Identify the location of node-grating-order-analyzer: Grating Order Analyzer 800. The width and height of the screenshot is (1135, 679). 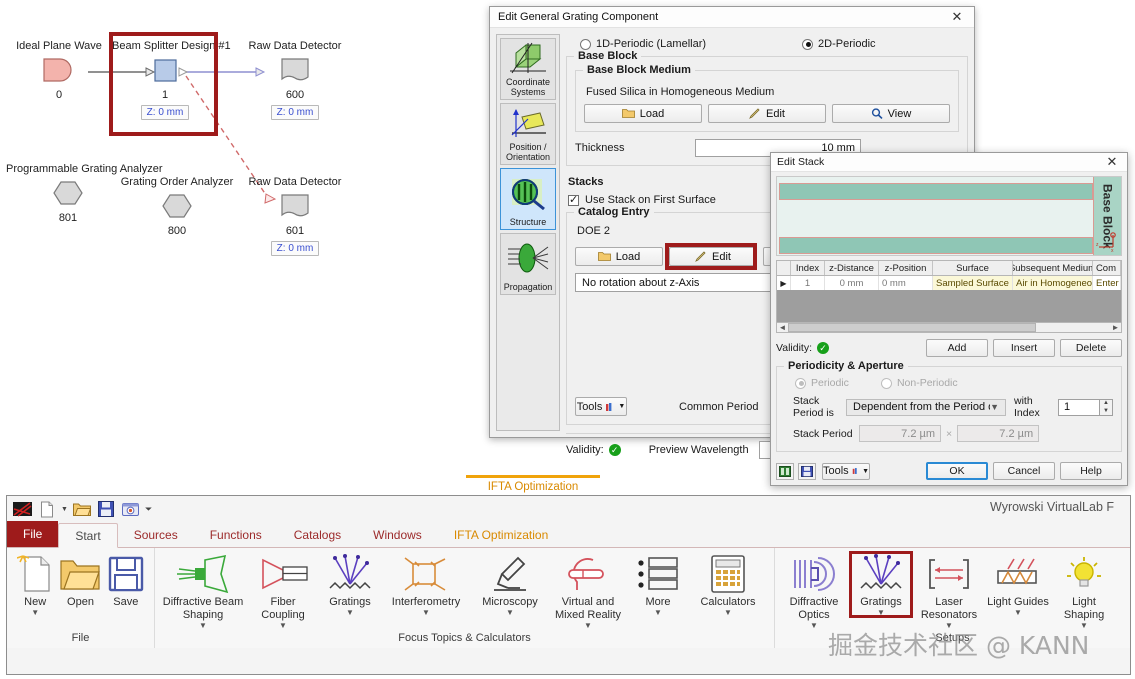
(177, 206).